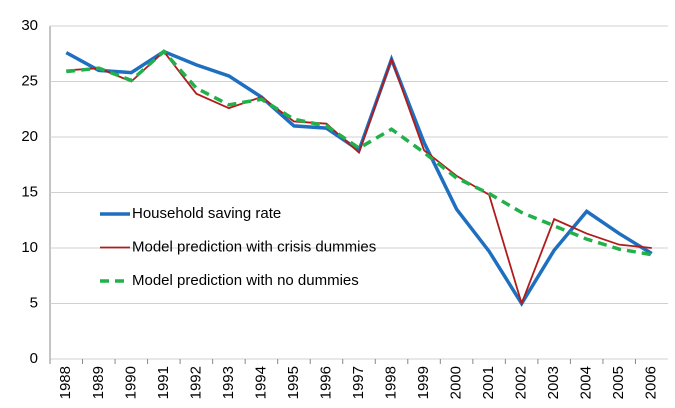  I want to click on x-tick-label: 1998, so click(390, 382).